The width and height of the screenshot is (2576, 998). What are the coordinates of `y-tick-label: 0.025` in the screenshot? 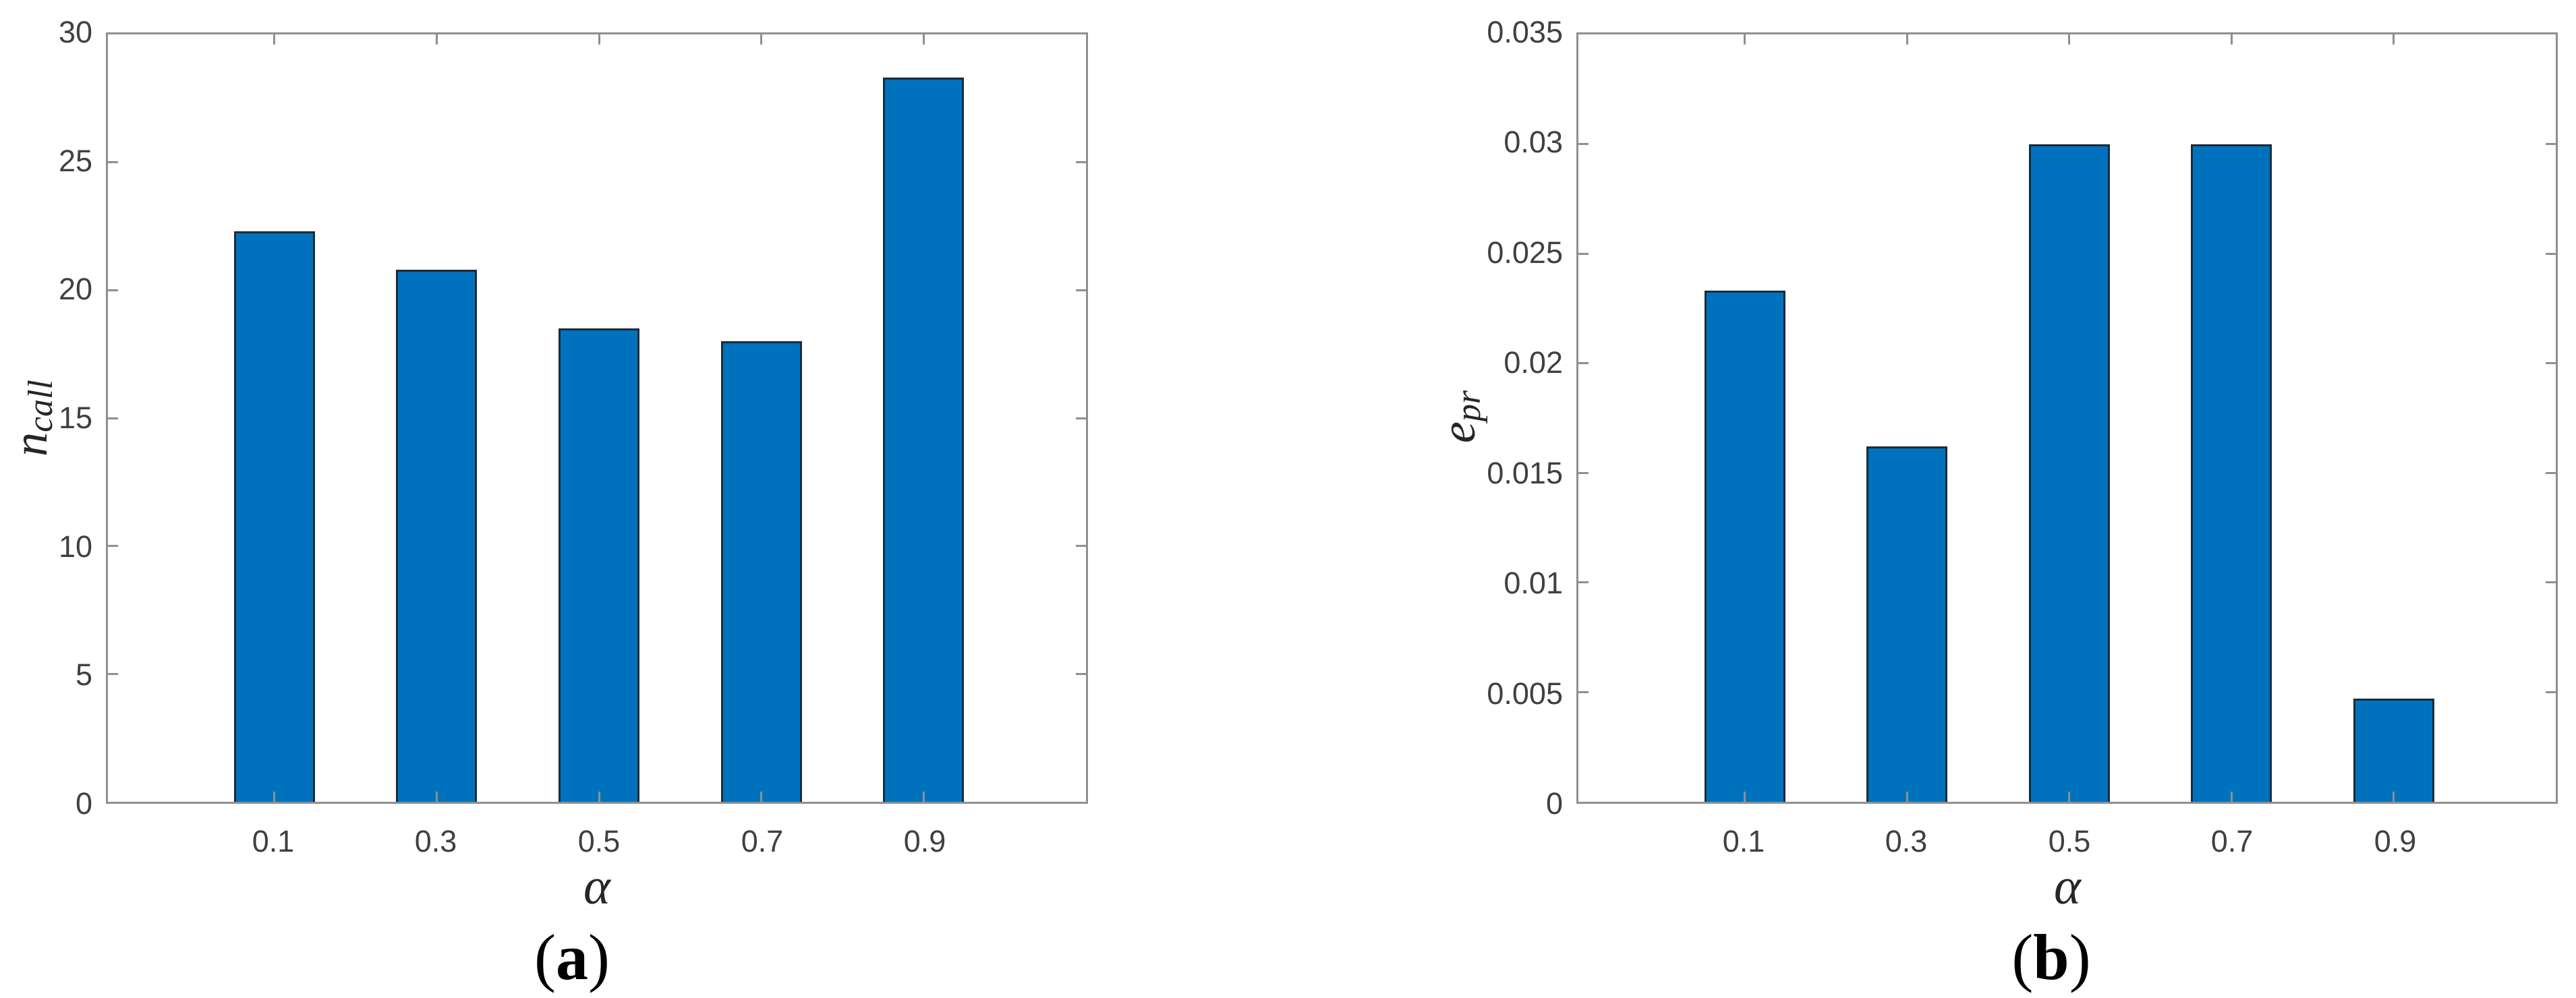 It's located at (1525, 252).